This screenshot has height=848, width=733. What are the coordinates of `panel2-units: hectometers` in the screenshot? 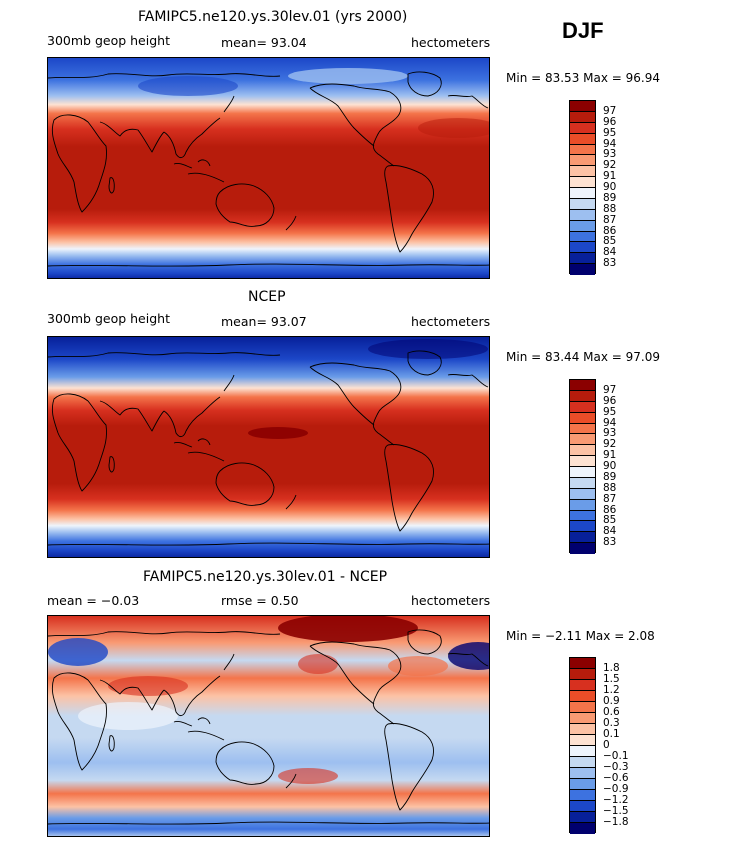 It's located at (451, 321).